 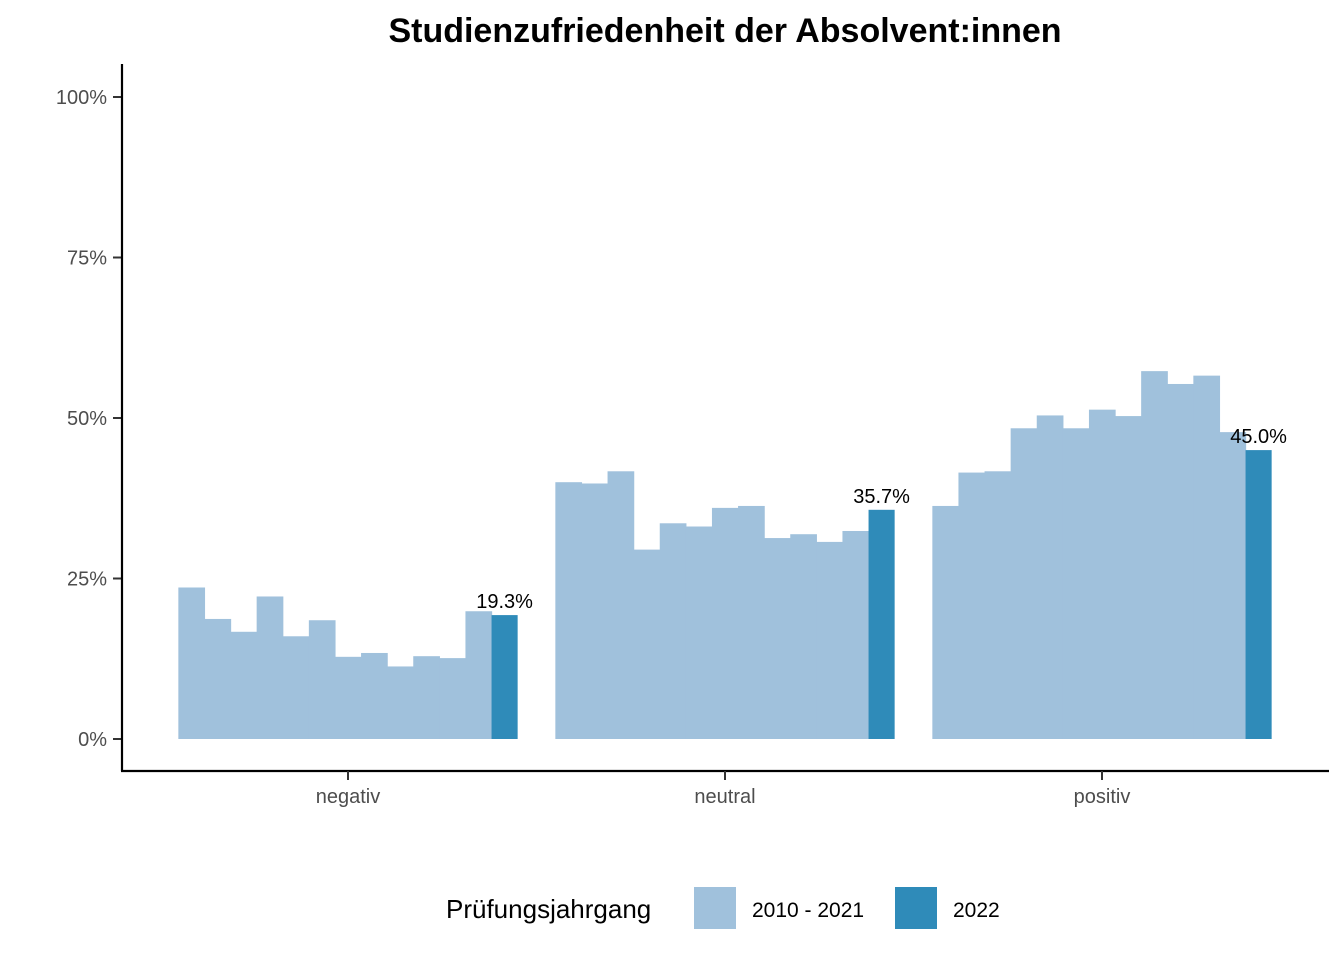 What do you see at coordinates (715, 908) in the screenshot?
I see `legend-key-2010-2021` at bounding box center [715, 908].